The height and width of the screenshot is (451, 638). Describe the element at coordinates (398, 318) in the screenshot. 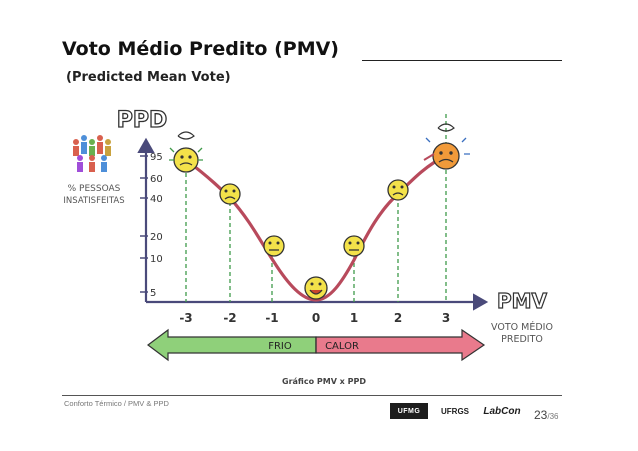

I see `x-tick-2: 2` at that location.